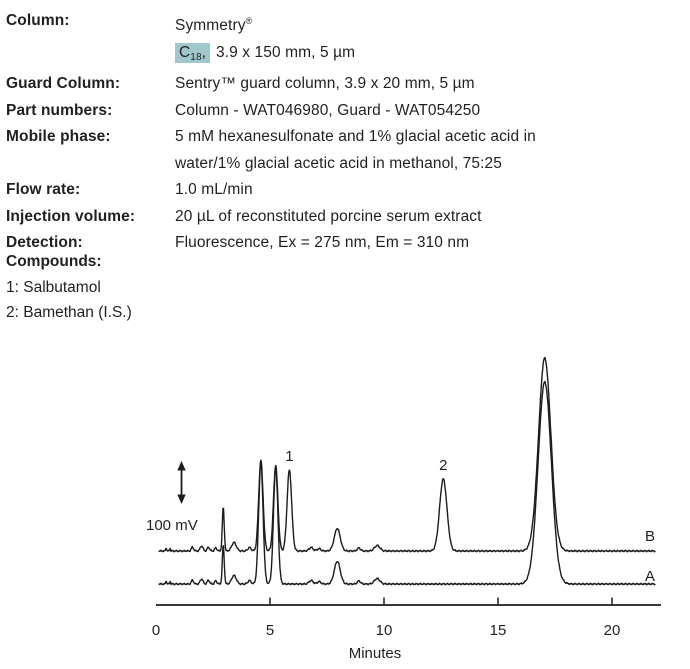 The image size is (690, 669). What do you see at coordinates (322, 242) in the screenshot?
I see `method-row-value: Fluorescence, Ex = 275 nm, Em = 310 nm` at bounding box center [322, 242].